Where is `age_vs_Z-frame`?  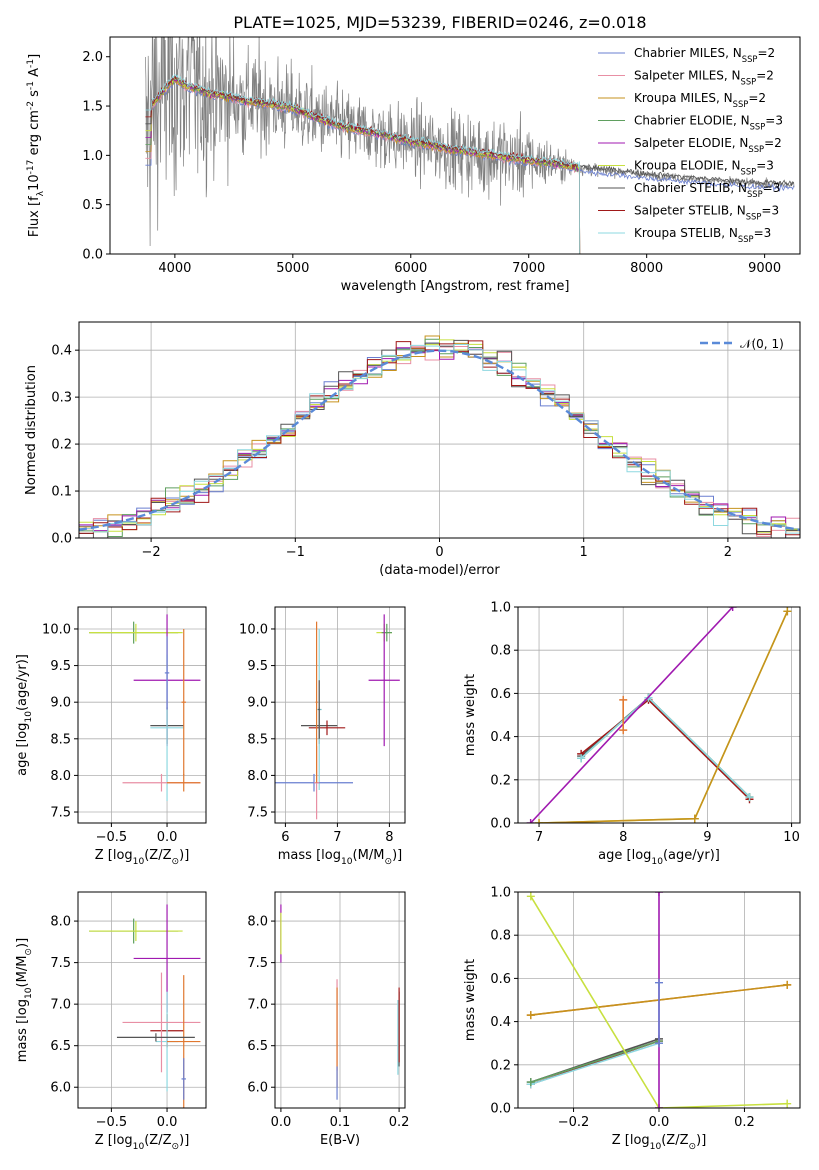
age_vs_Z-frame is located at coordinates (142, 715).